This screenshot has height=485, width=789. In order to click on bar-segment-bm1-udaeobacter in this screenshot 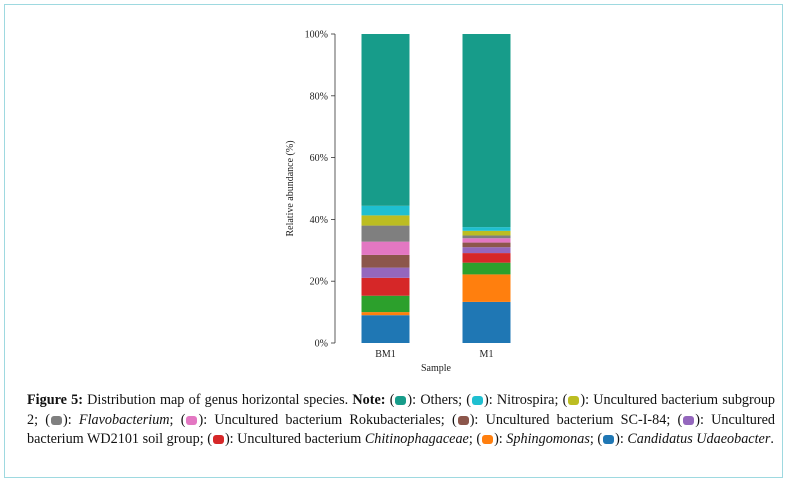, I will do `click(385, 329)`.